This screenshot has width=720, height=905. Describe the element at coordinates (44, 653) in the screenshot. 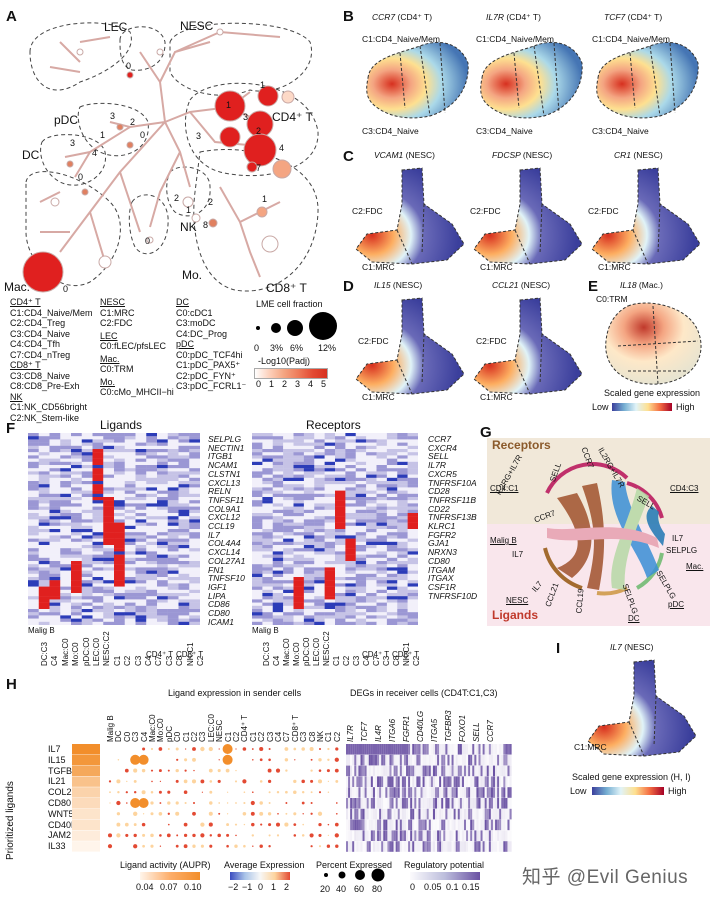

I see `col-label: DC:C3` at that location.